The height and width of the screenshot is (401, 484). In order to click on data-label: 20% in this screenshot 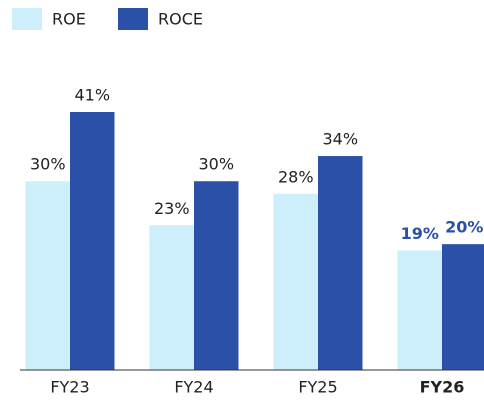, I will do `click(464, 227)`.